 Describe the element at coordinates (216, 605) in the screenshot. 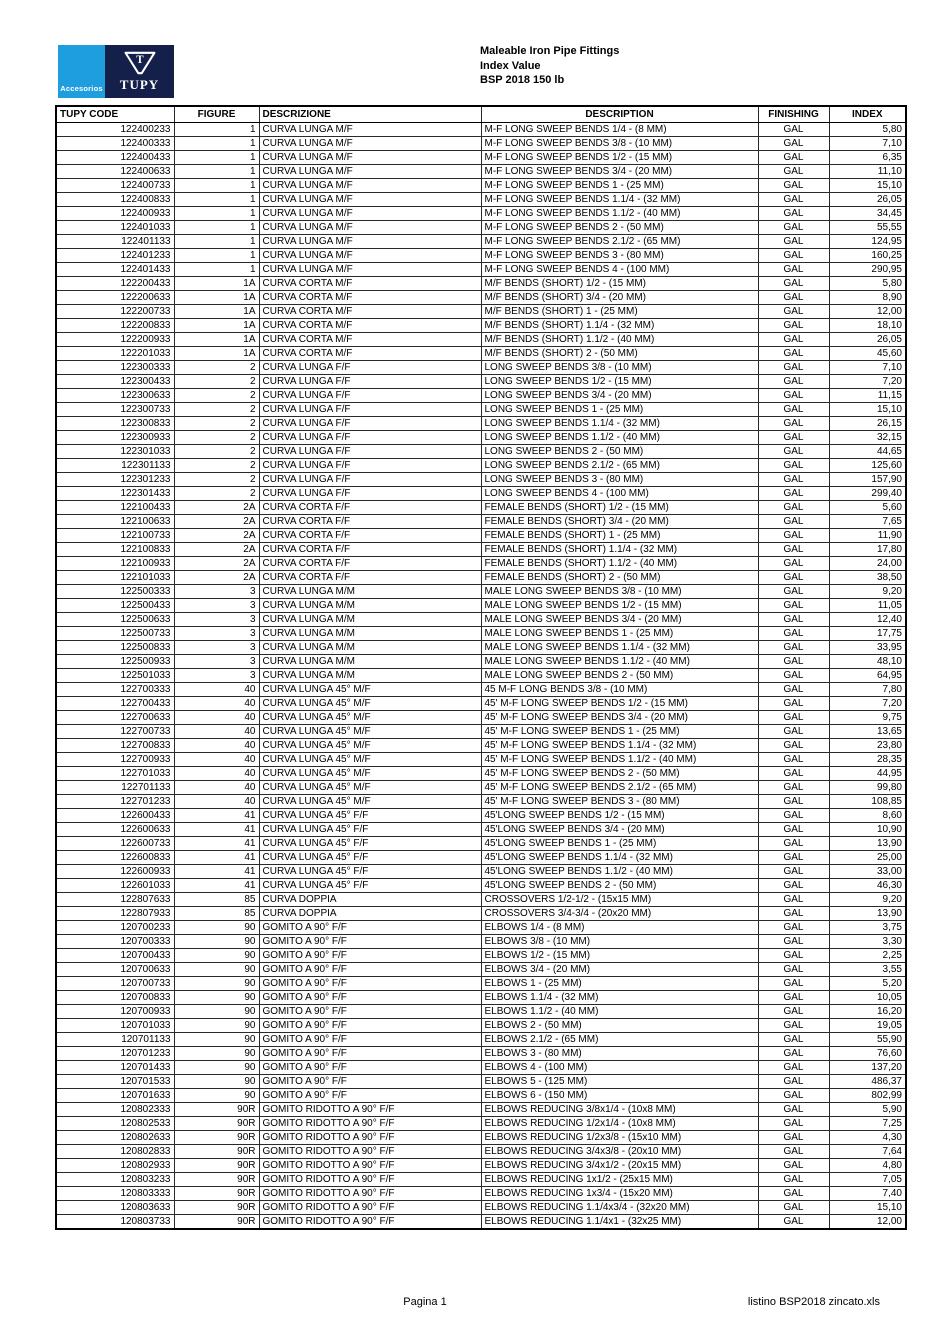

I see `figure-cell: 3` at that location.